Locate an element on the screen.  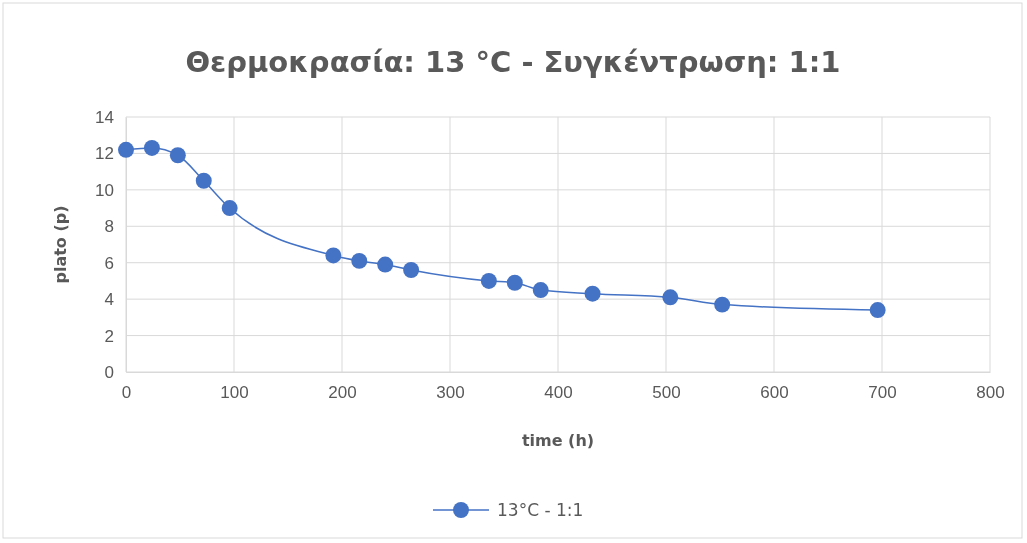
x-tick-label: 300 is located at coordinates (450, 393).